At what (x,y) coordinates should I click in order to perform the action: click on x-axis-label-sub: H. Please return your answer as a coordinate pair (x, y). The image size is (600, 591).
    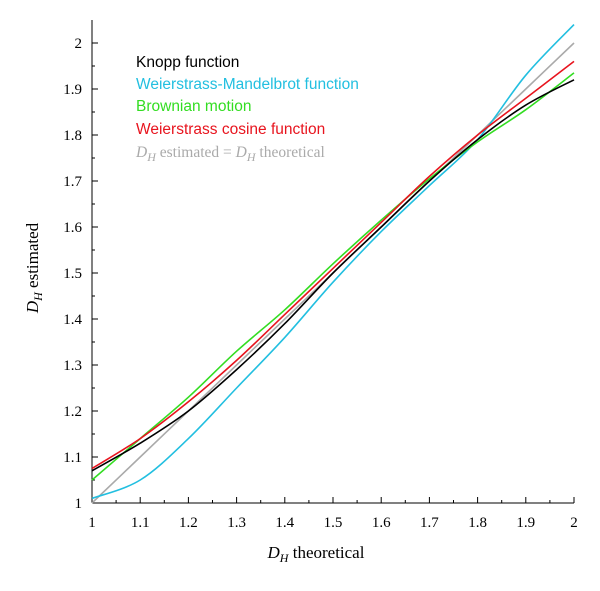
    Looking at the image, I should click on (284, 558).